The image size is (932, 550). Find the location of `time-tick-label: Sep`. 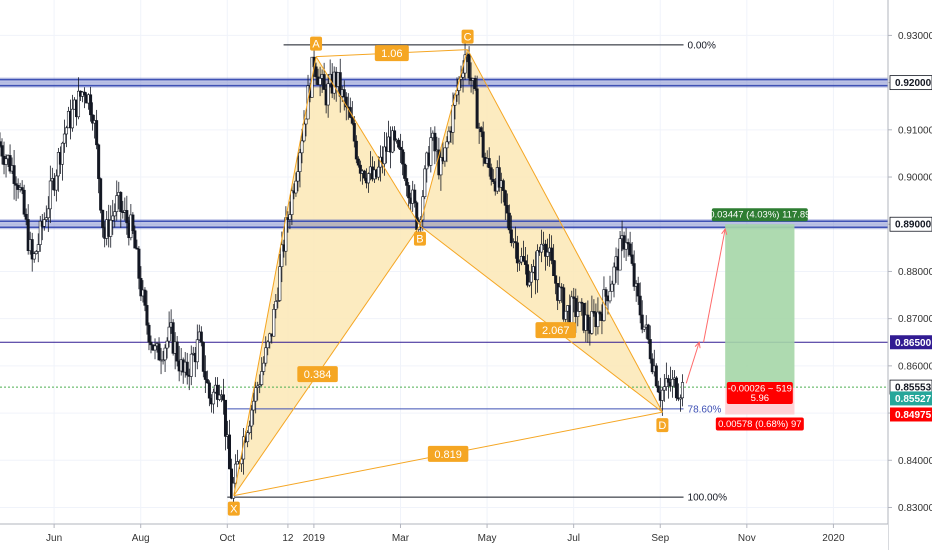

time-tick-label: Sep is located at coordinates (660, 538).